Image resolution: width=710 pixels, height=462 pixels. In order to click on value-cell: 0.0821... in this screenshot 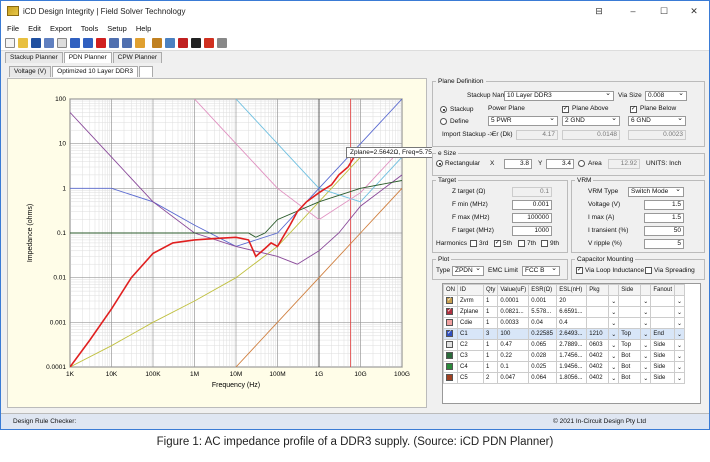, I will do `click(513, 312)`.